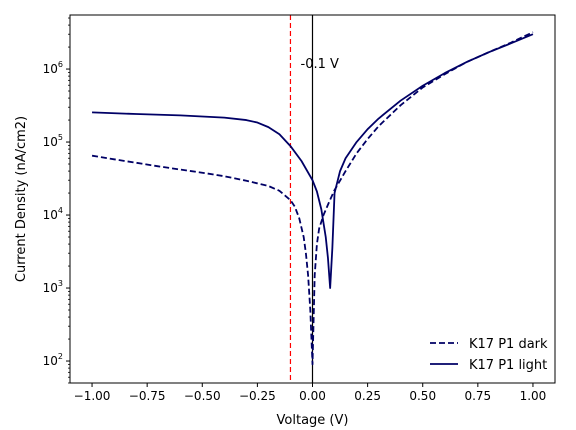 The height and width of the screenshot is (430, 576). Describe the element at coordinates (312, 396) in the screenshot. I see `x-tick-label: 0.00` at that location.